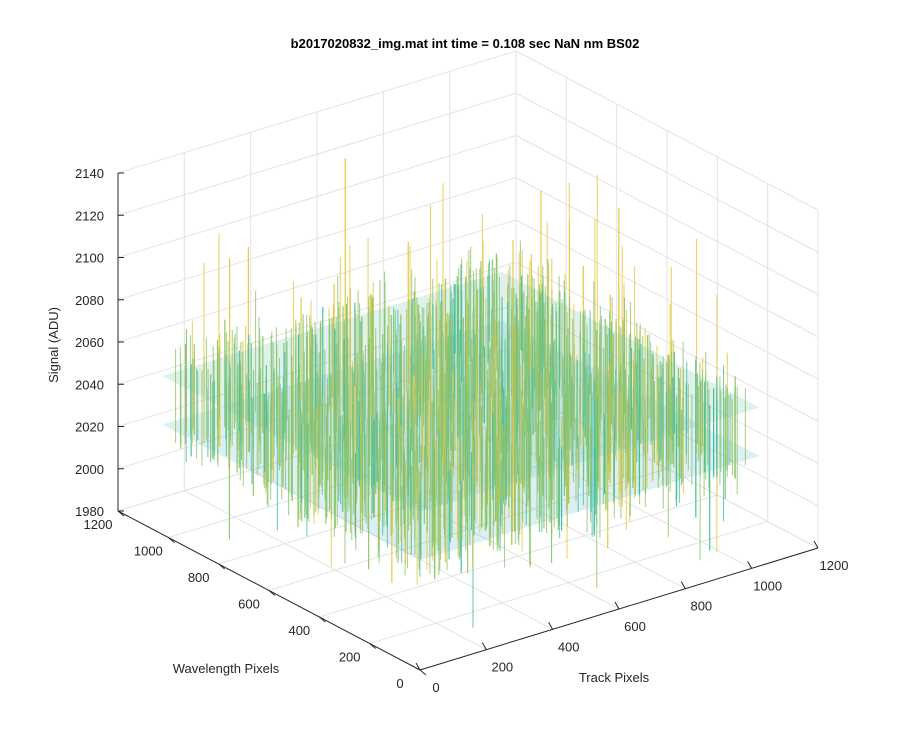 Image resolution: width=900 pixels, height=750 pixels. Describe the element at coordinates (350, 657) in the screenshot. I see `y-tick-label: 200` at that location.